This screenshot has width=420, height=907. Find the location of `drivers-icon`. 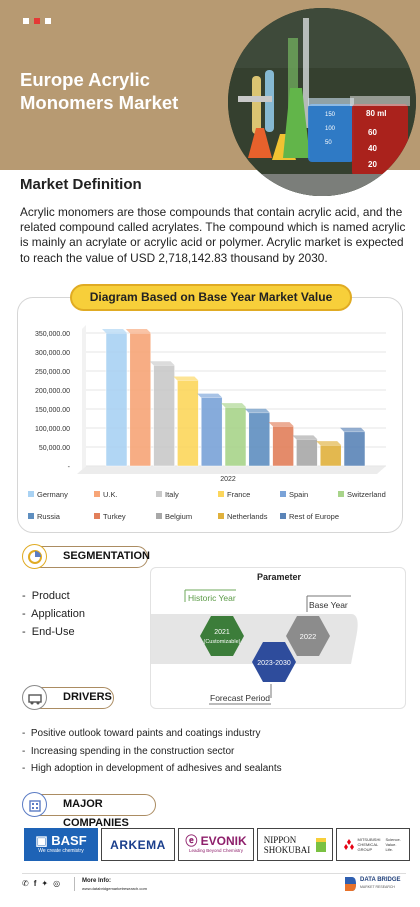

drivers-icon is located at coordinates (34, 697).